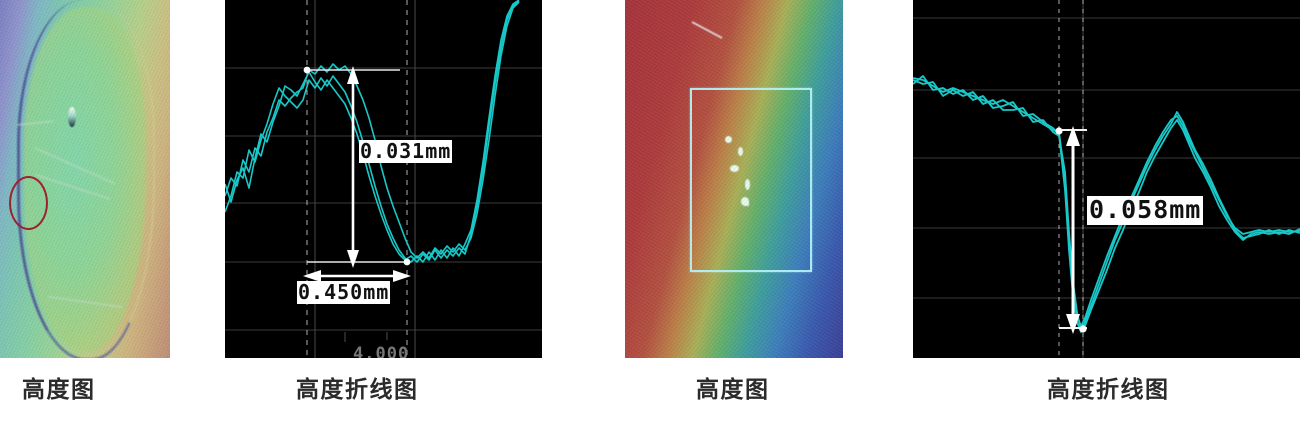 This screenshot has height=426, width=1300. I want to click on height-map-roi-rectangle, so click(751, 180).